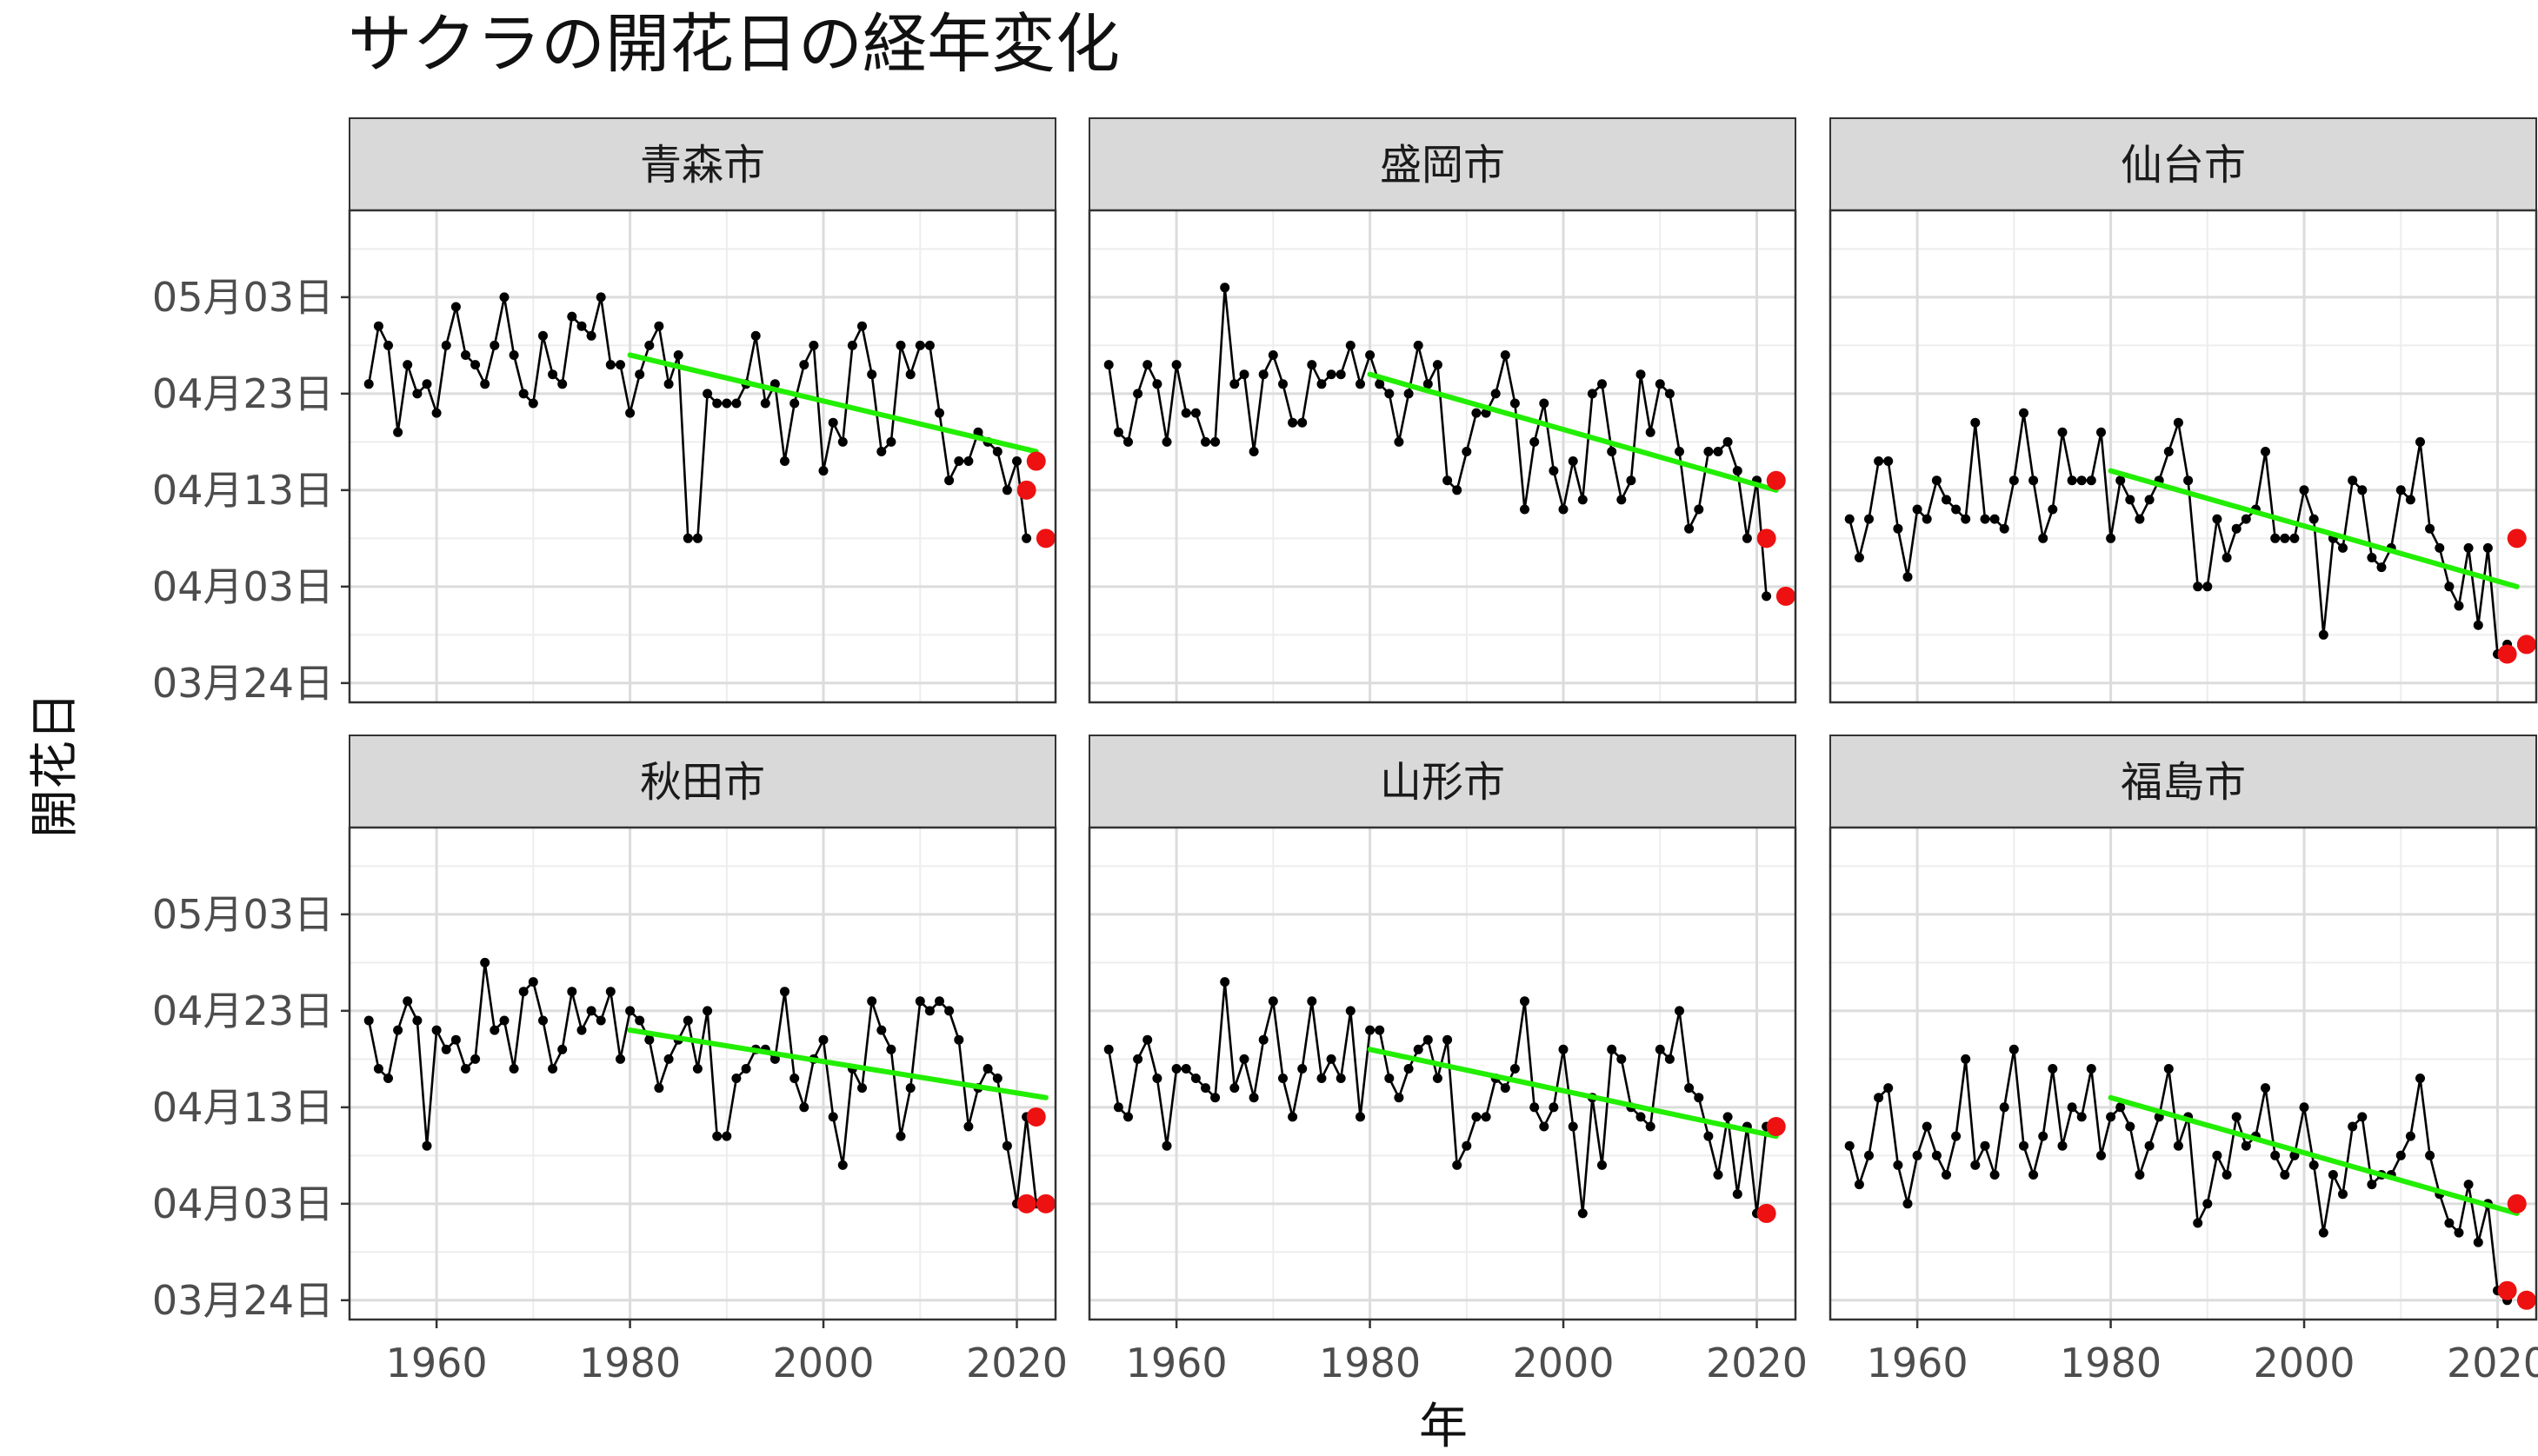 Image resolution: width=2538 pixels, height=1456 pixels. I want to click on plot-background, so click(1442, 456).